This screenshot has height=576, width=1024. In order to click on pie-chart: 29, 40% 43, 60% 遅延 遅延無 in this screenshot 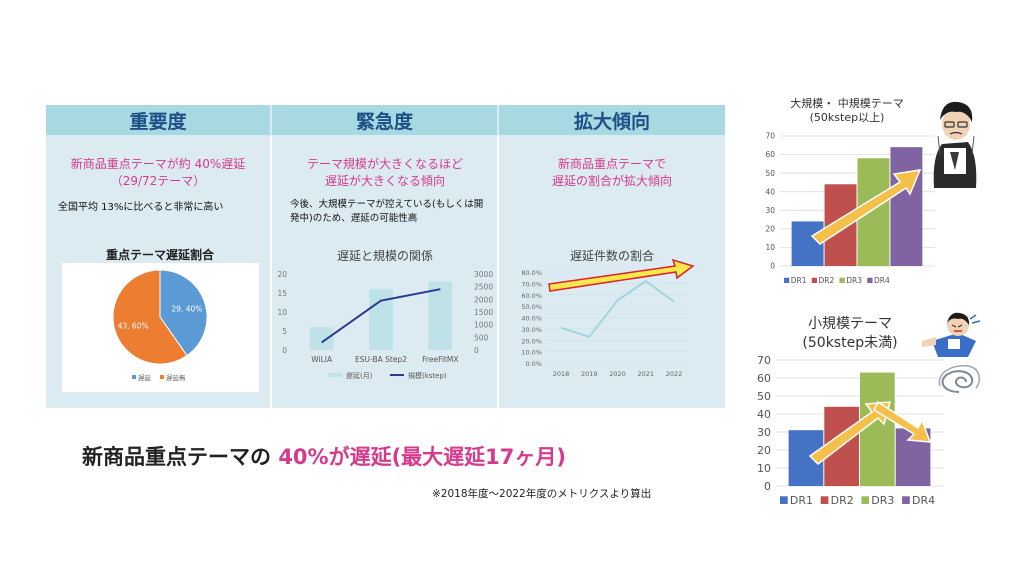, I will do `click(160, 325)`.